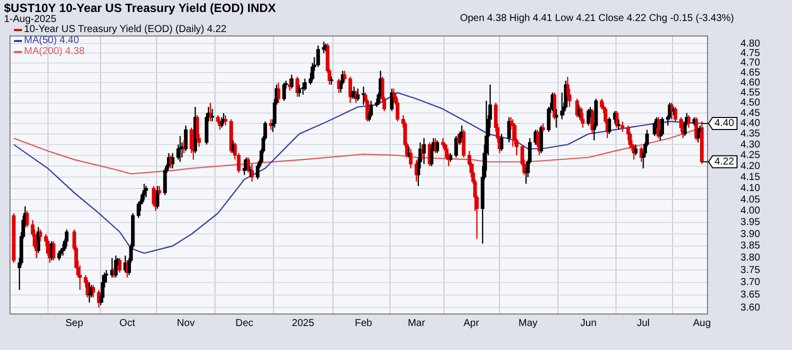  I want to click on y-tick-label: 4.10, so click(750, 188).